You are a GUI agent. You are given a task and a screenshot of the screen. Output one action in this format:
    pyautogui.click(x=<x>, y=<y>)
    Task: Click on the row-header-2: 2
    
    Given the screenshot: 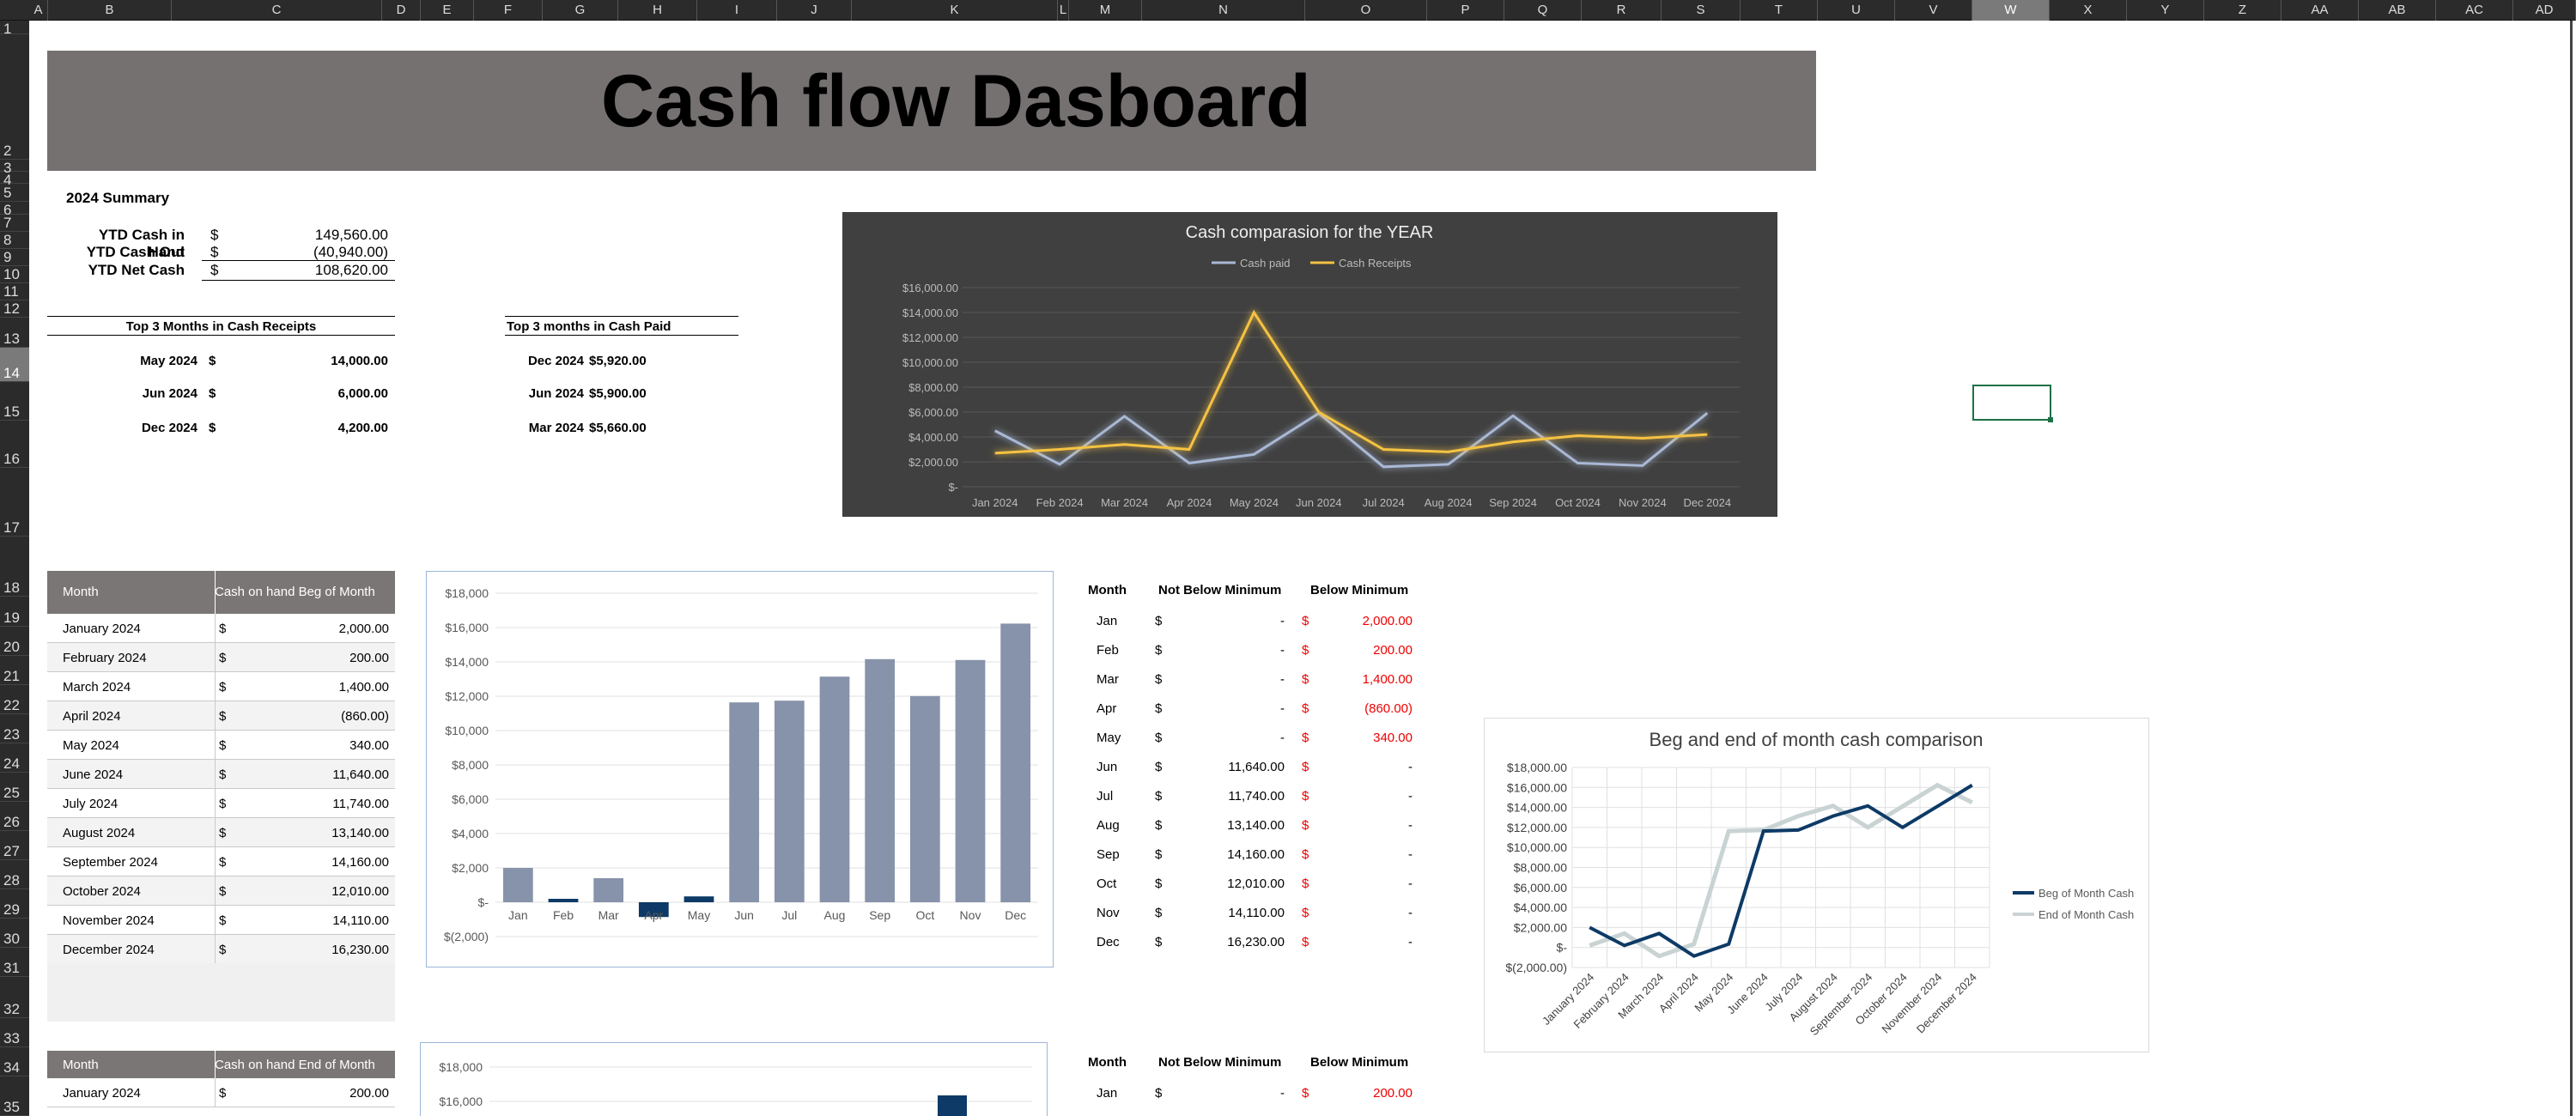 What is the action you would take?
    pyautogui.click(x=15, y=97)
    